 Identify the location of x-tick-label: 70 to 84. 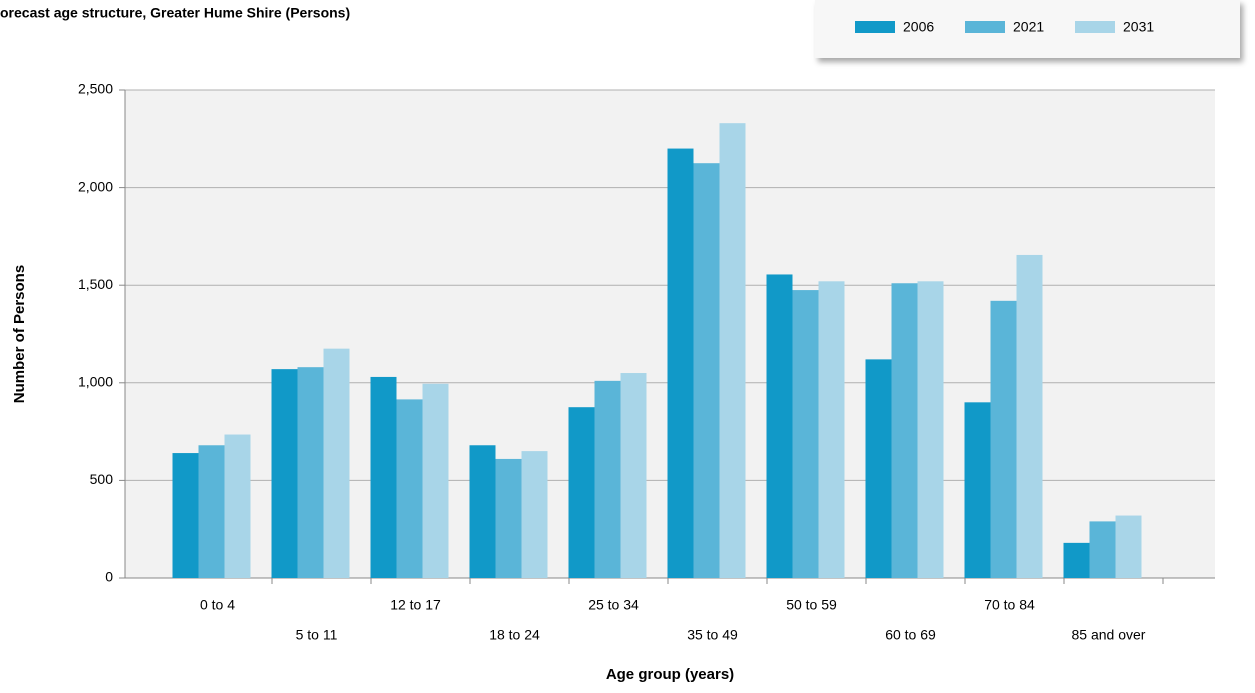
(1009, 605).